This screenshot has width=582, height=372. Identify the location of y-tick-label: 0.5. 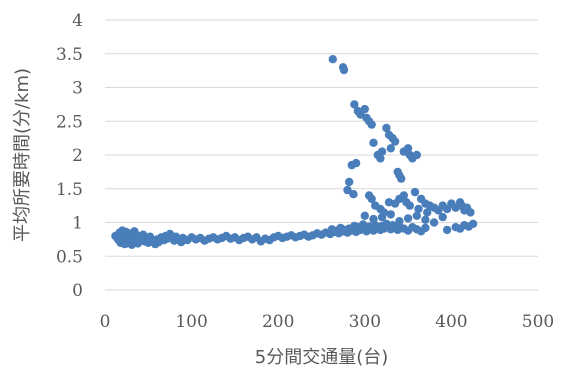
(69, 257).